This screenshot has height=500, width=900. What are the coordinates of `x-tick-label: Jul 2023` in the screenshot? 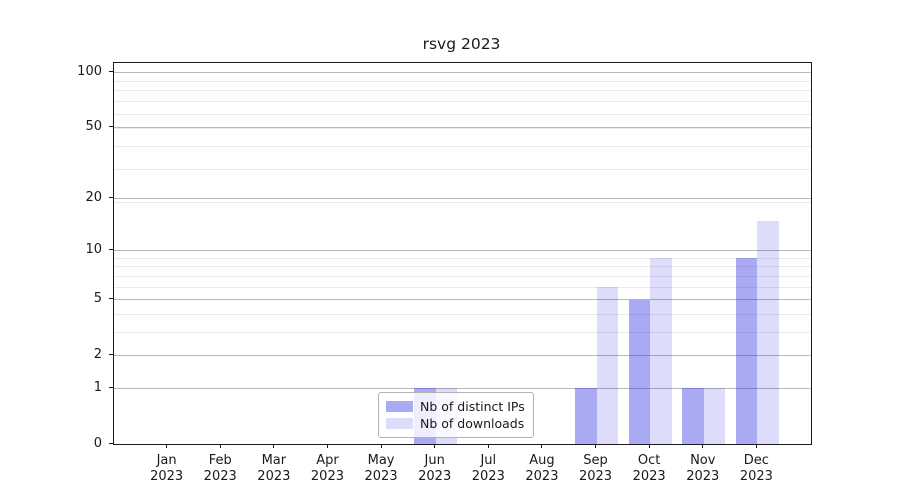 It's located at (488, 468).